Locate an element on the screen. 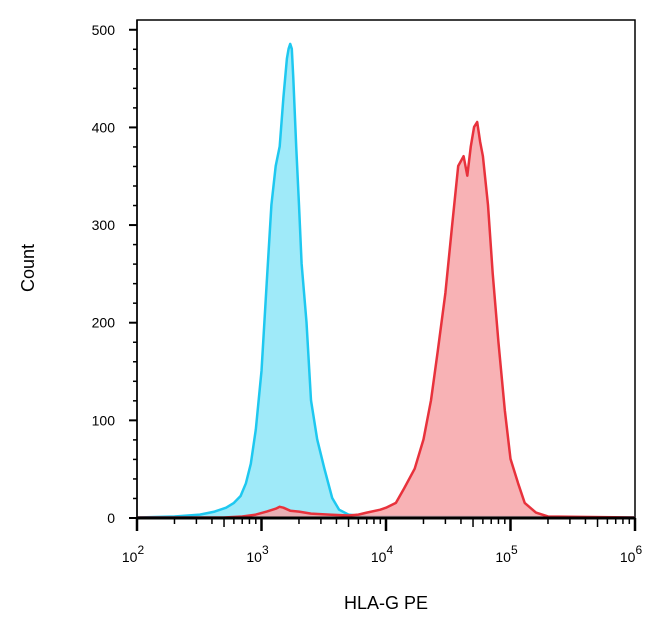  y-tick-label: 0 is located at coordinates (111, 518).